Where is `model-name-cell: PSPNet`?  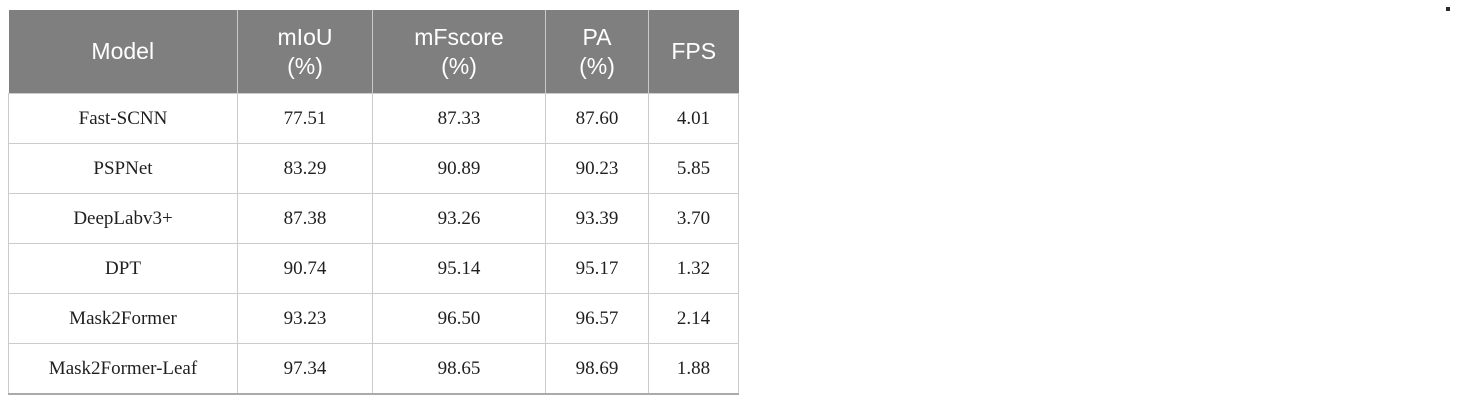
model-name-cell: PSPNet is located at coordinates (123, 168).